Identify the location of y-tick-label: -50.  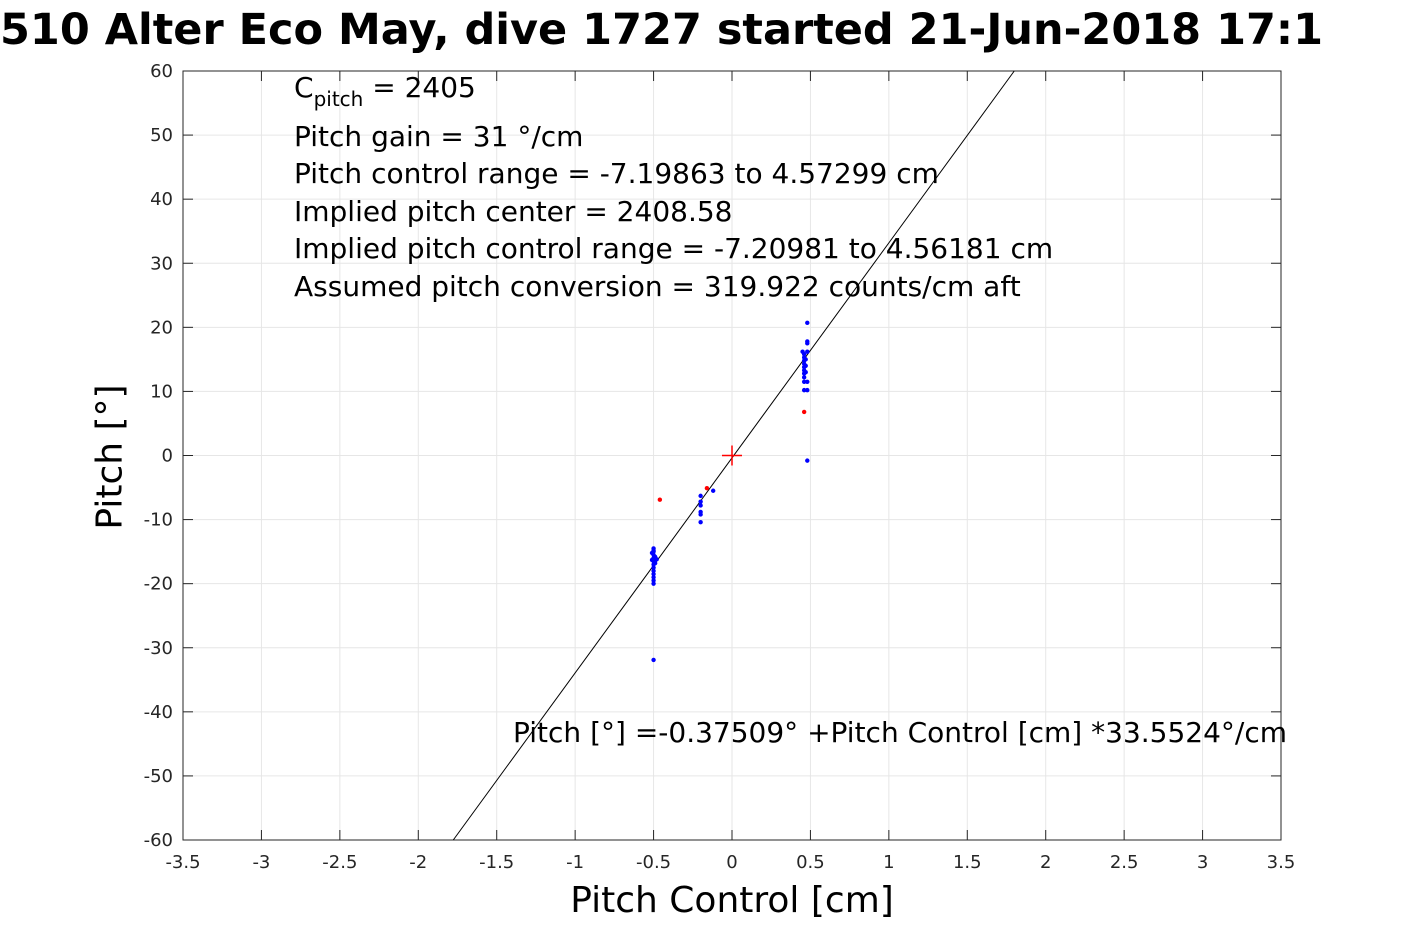
(158, 776).